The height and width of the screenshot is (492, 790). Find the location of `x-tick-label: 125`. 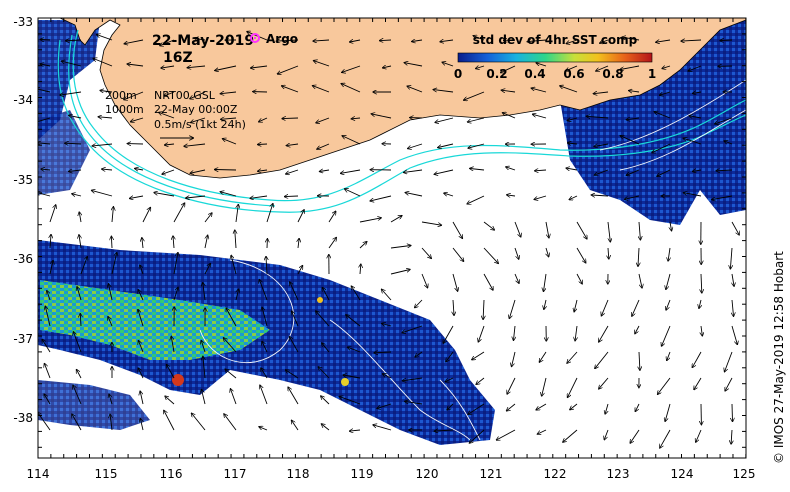

x-tick-label: 125 is located at coordinates (744, 474).